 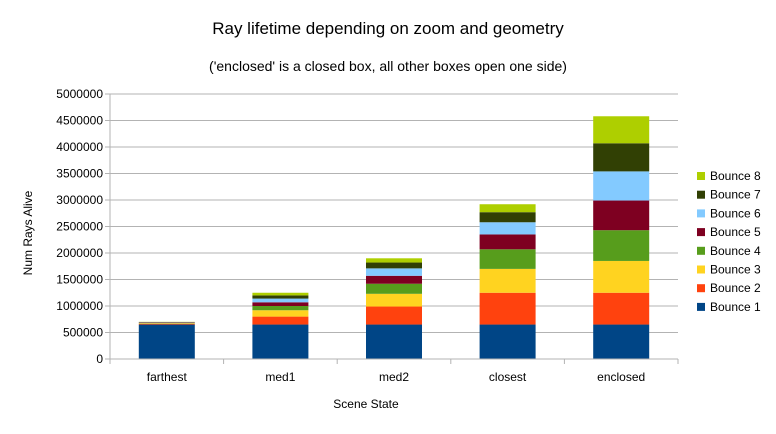 What do you see at coordinates (735, 213) in the screenshot?
I see `legend-label: Bounce 6` at bounding box center [735, 213].